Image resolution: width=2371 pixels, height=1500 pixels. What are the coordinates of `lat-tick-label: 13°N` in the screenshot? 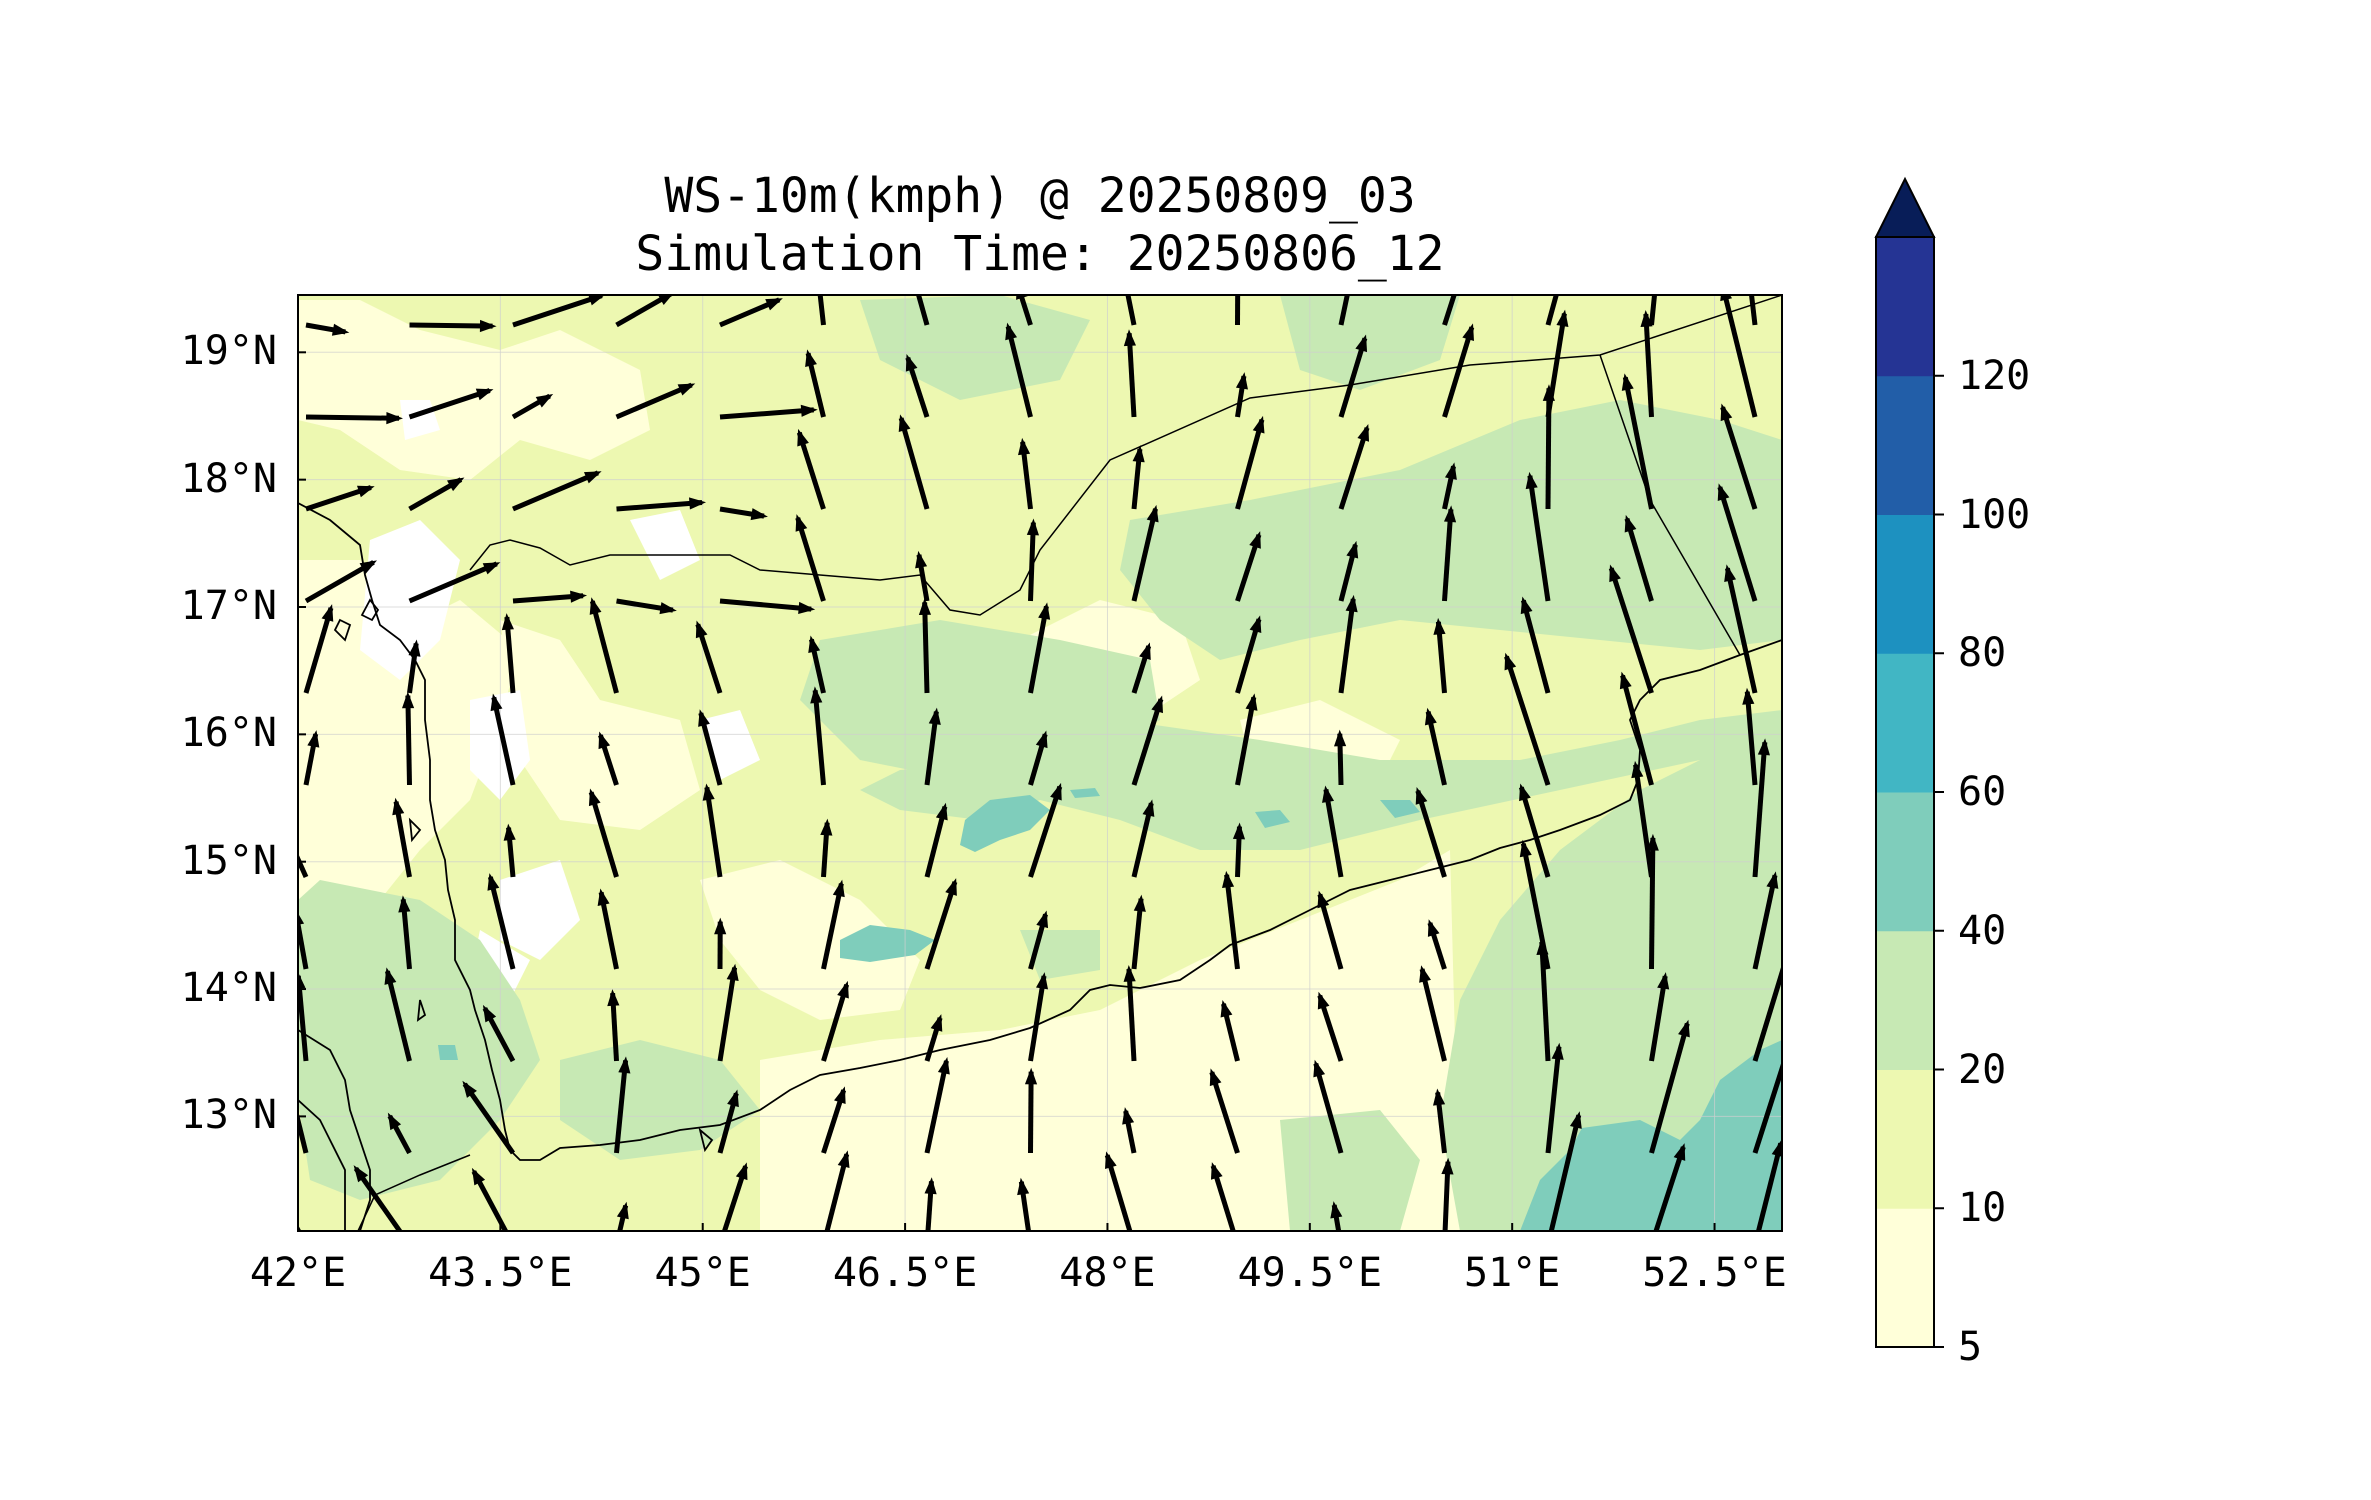 It's located at (228, 1115).